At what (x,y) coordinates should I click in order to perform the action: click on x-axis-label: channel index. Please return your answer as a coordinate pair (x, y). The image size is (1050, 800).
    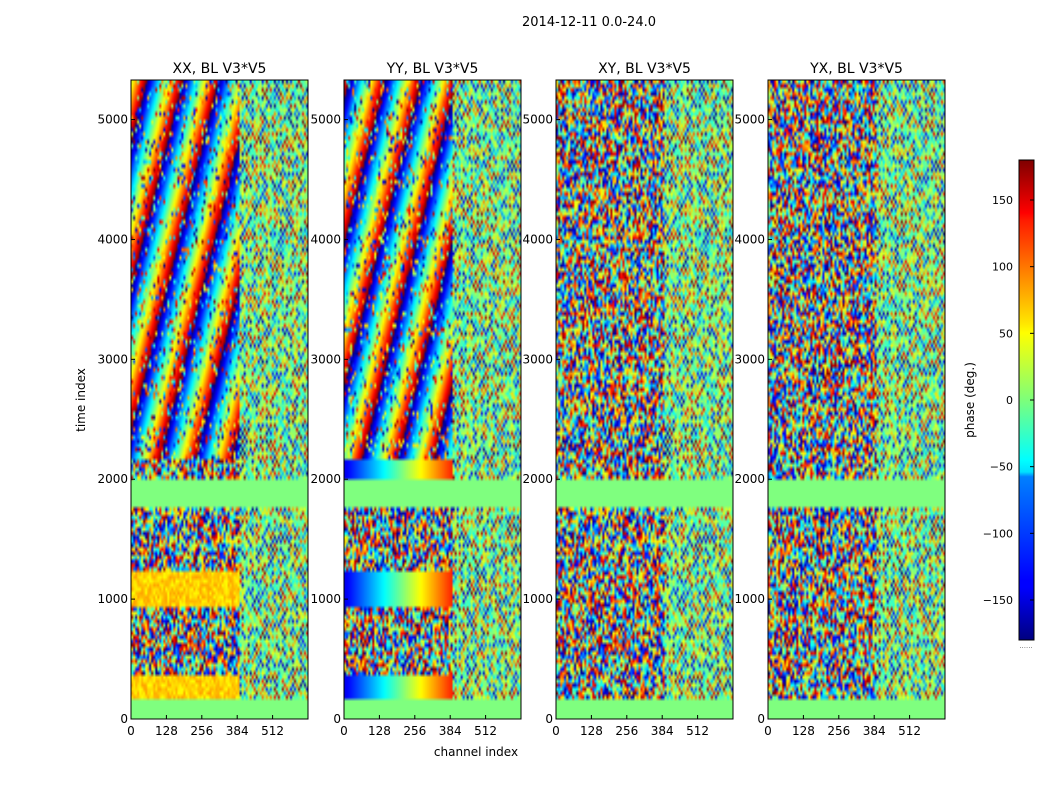
    Looking at the image, I should click on (476, 752).